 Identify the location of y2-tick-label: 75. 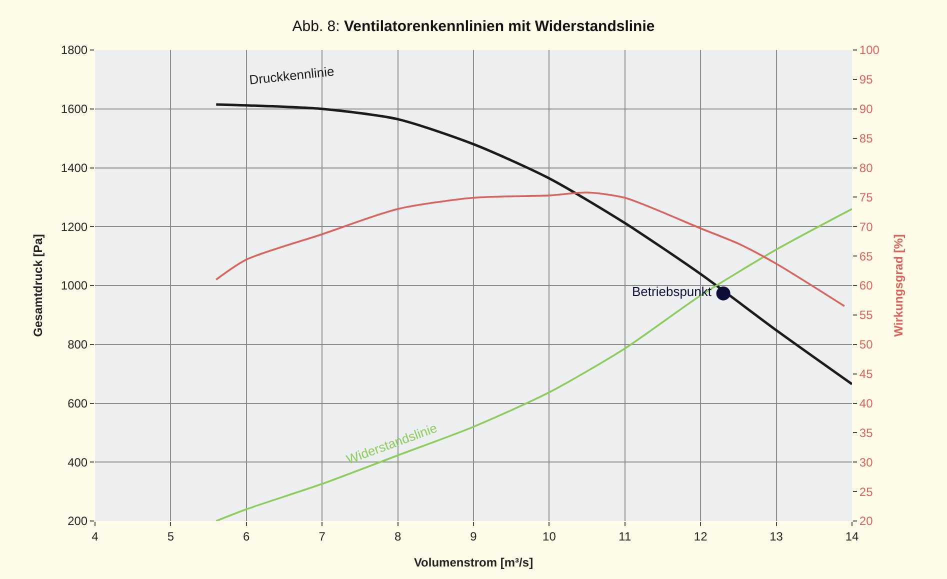
(866, 197).